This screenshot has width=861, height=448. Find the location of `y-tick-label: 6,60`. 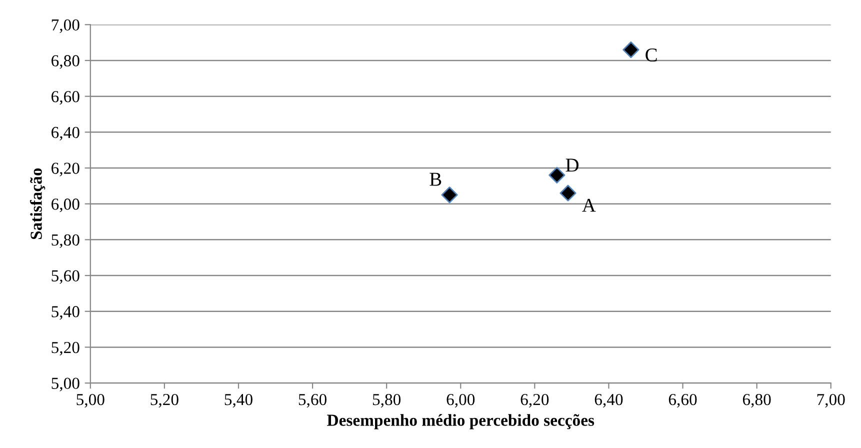

y-tick-label: 6,60 is located at coordinates (66, 98).